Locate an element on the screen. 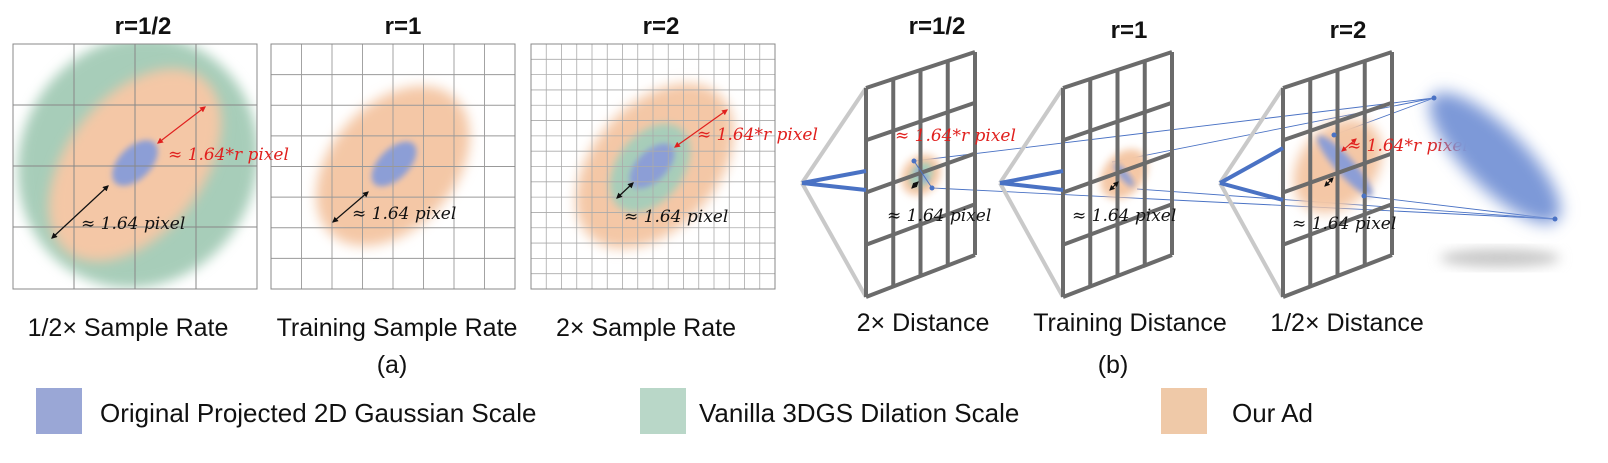  anno-pixel-a3: ≈ 1.64 pixel is located at coordinates (676, 217).